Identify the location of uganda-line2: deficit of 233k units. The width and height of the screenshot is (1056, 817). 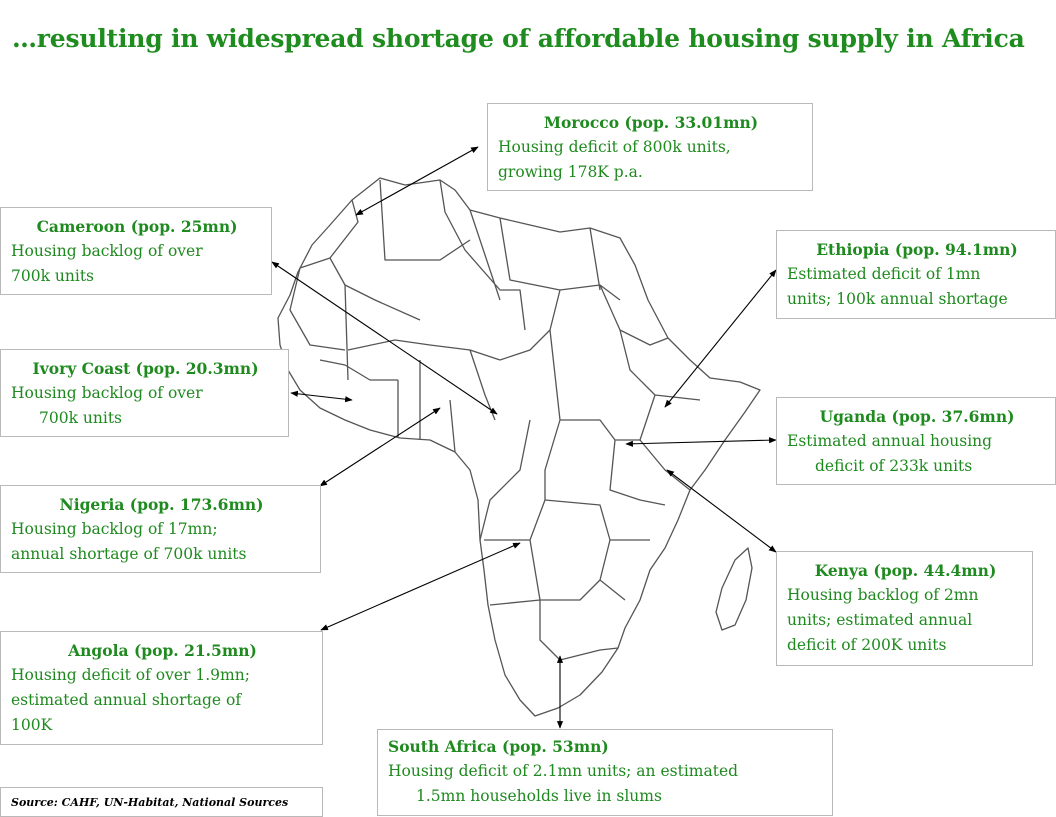
(894, 466).